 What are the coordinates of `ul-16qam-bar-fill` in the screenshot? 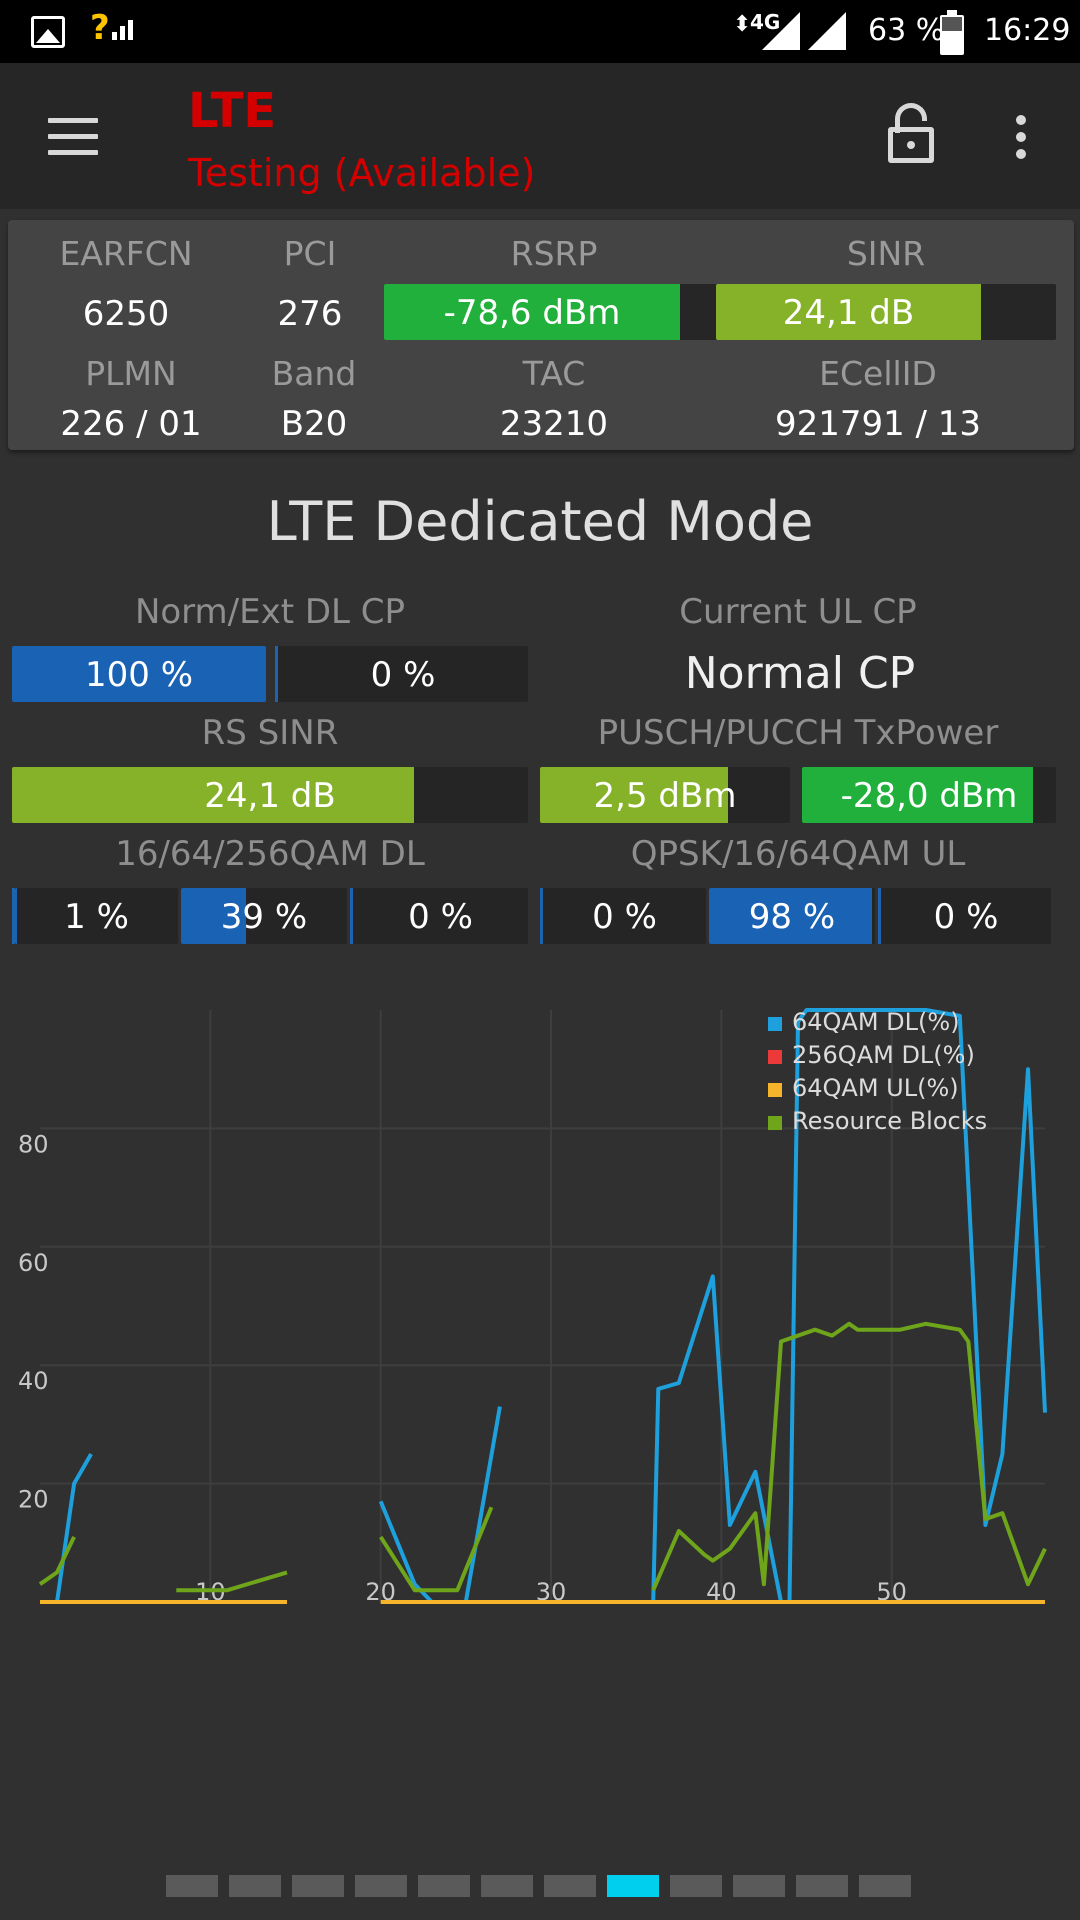 It's located at (790, 916).